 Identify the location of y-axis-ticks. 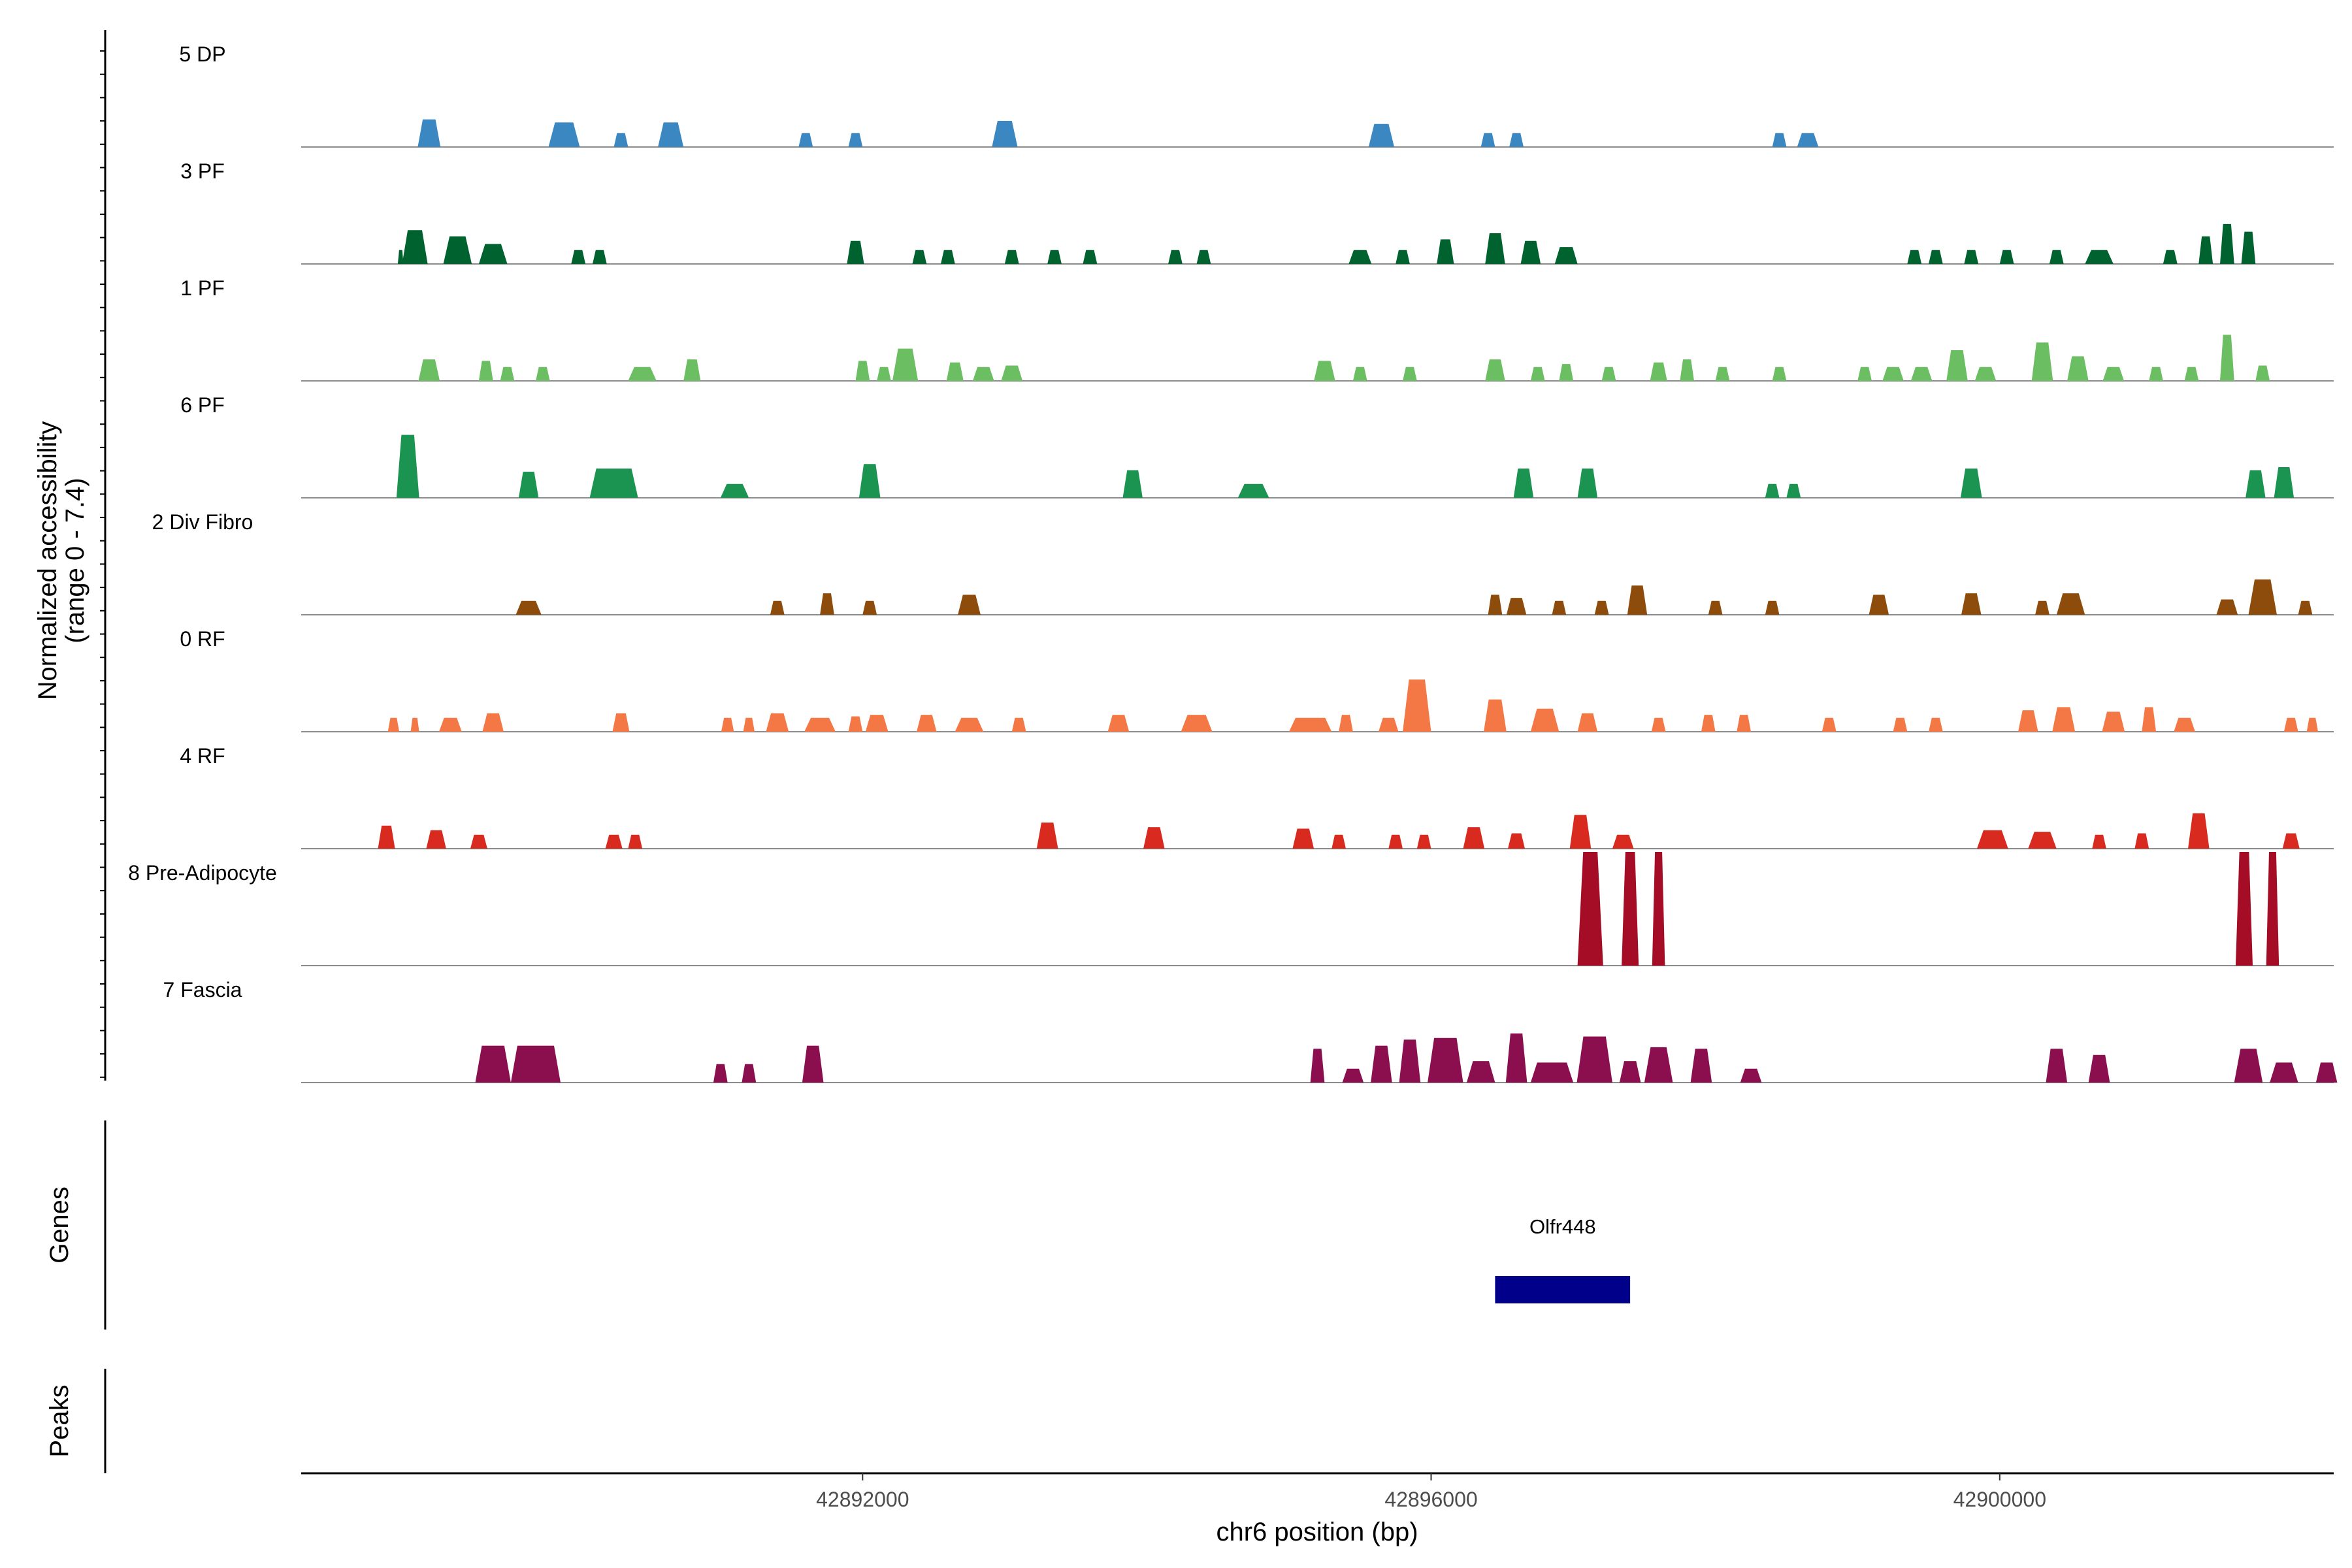
(102, 564).